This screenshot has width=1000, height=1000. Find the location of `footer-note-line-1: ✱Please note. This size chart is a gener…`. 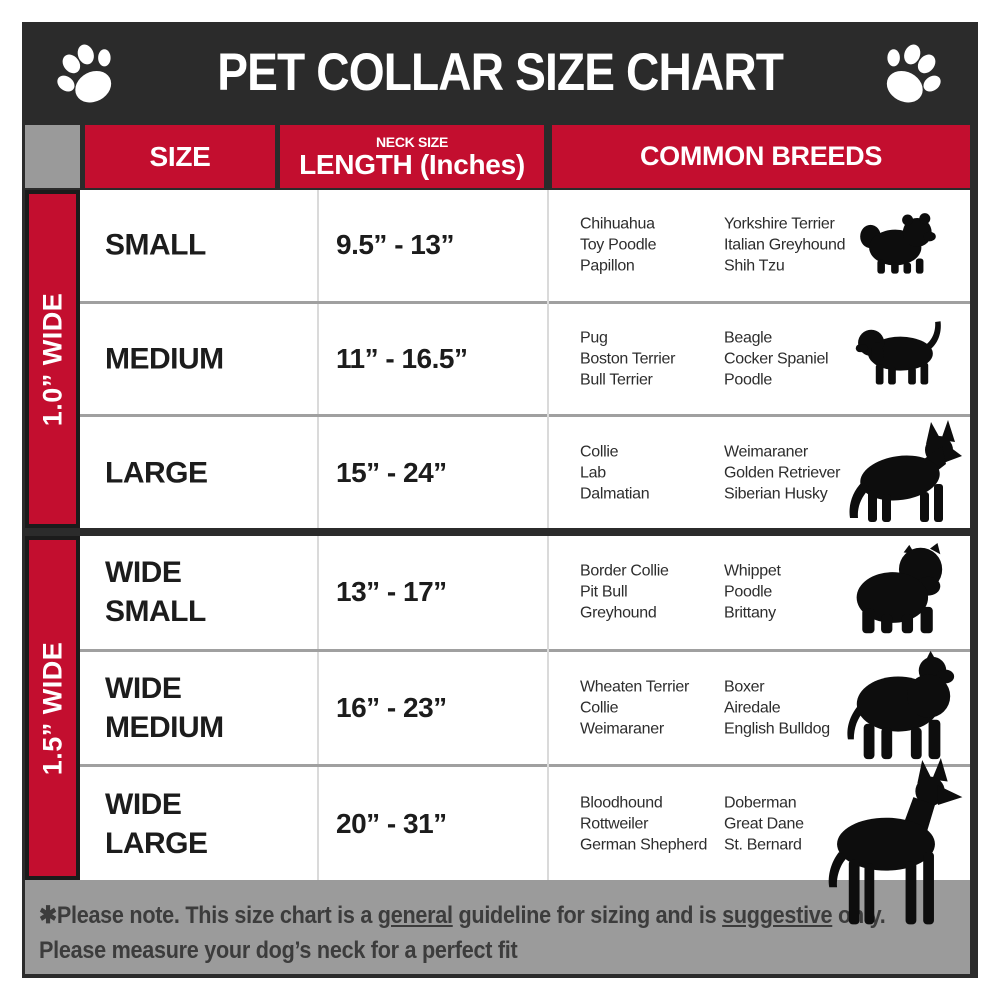

footer-note-line-1: ✱Please note. This size chart is a gener… is located at coordinates (462, 915).